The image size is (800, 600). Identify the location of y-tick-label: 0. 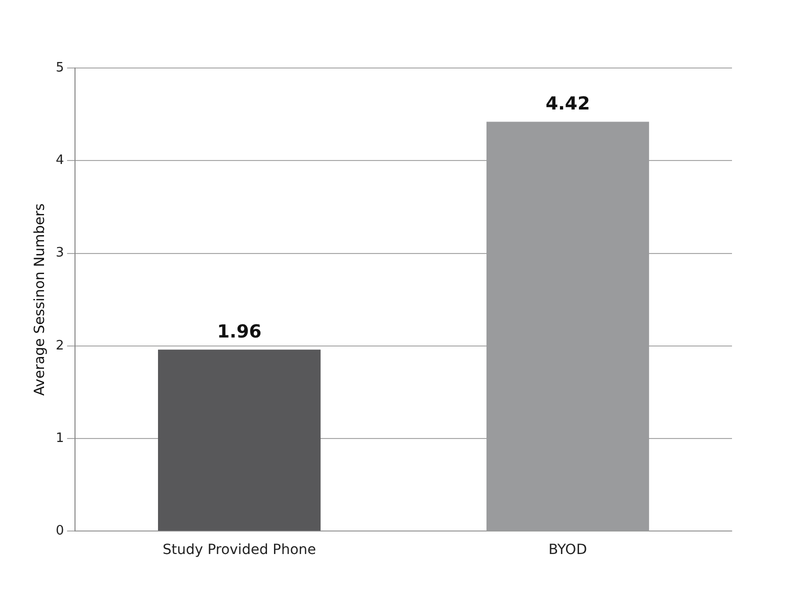
(60, 531).